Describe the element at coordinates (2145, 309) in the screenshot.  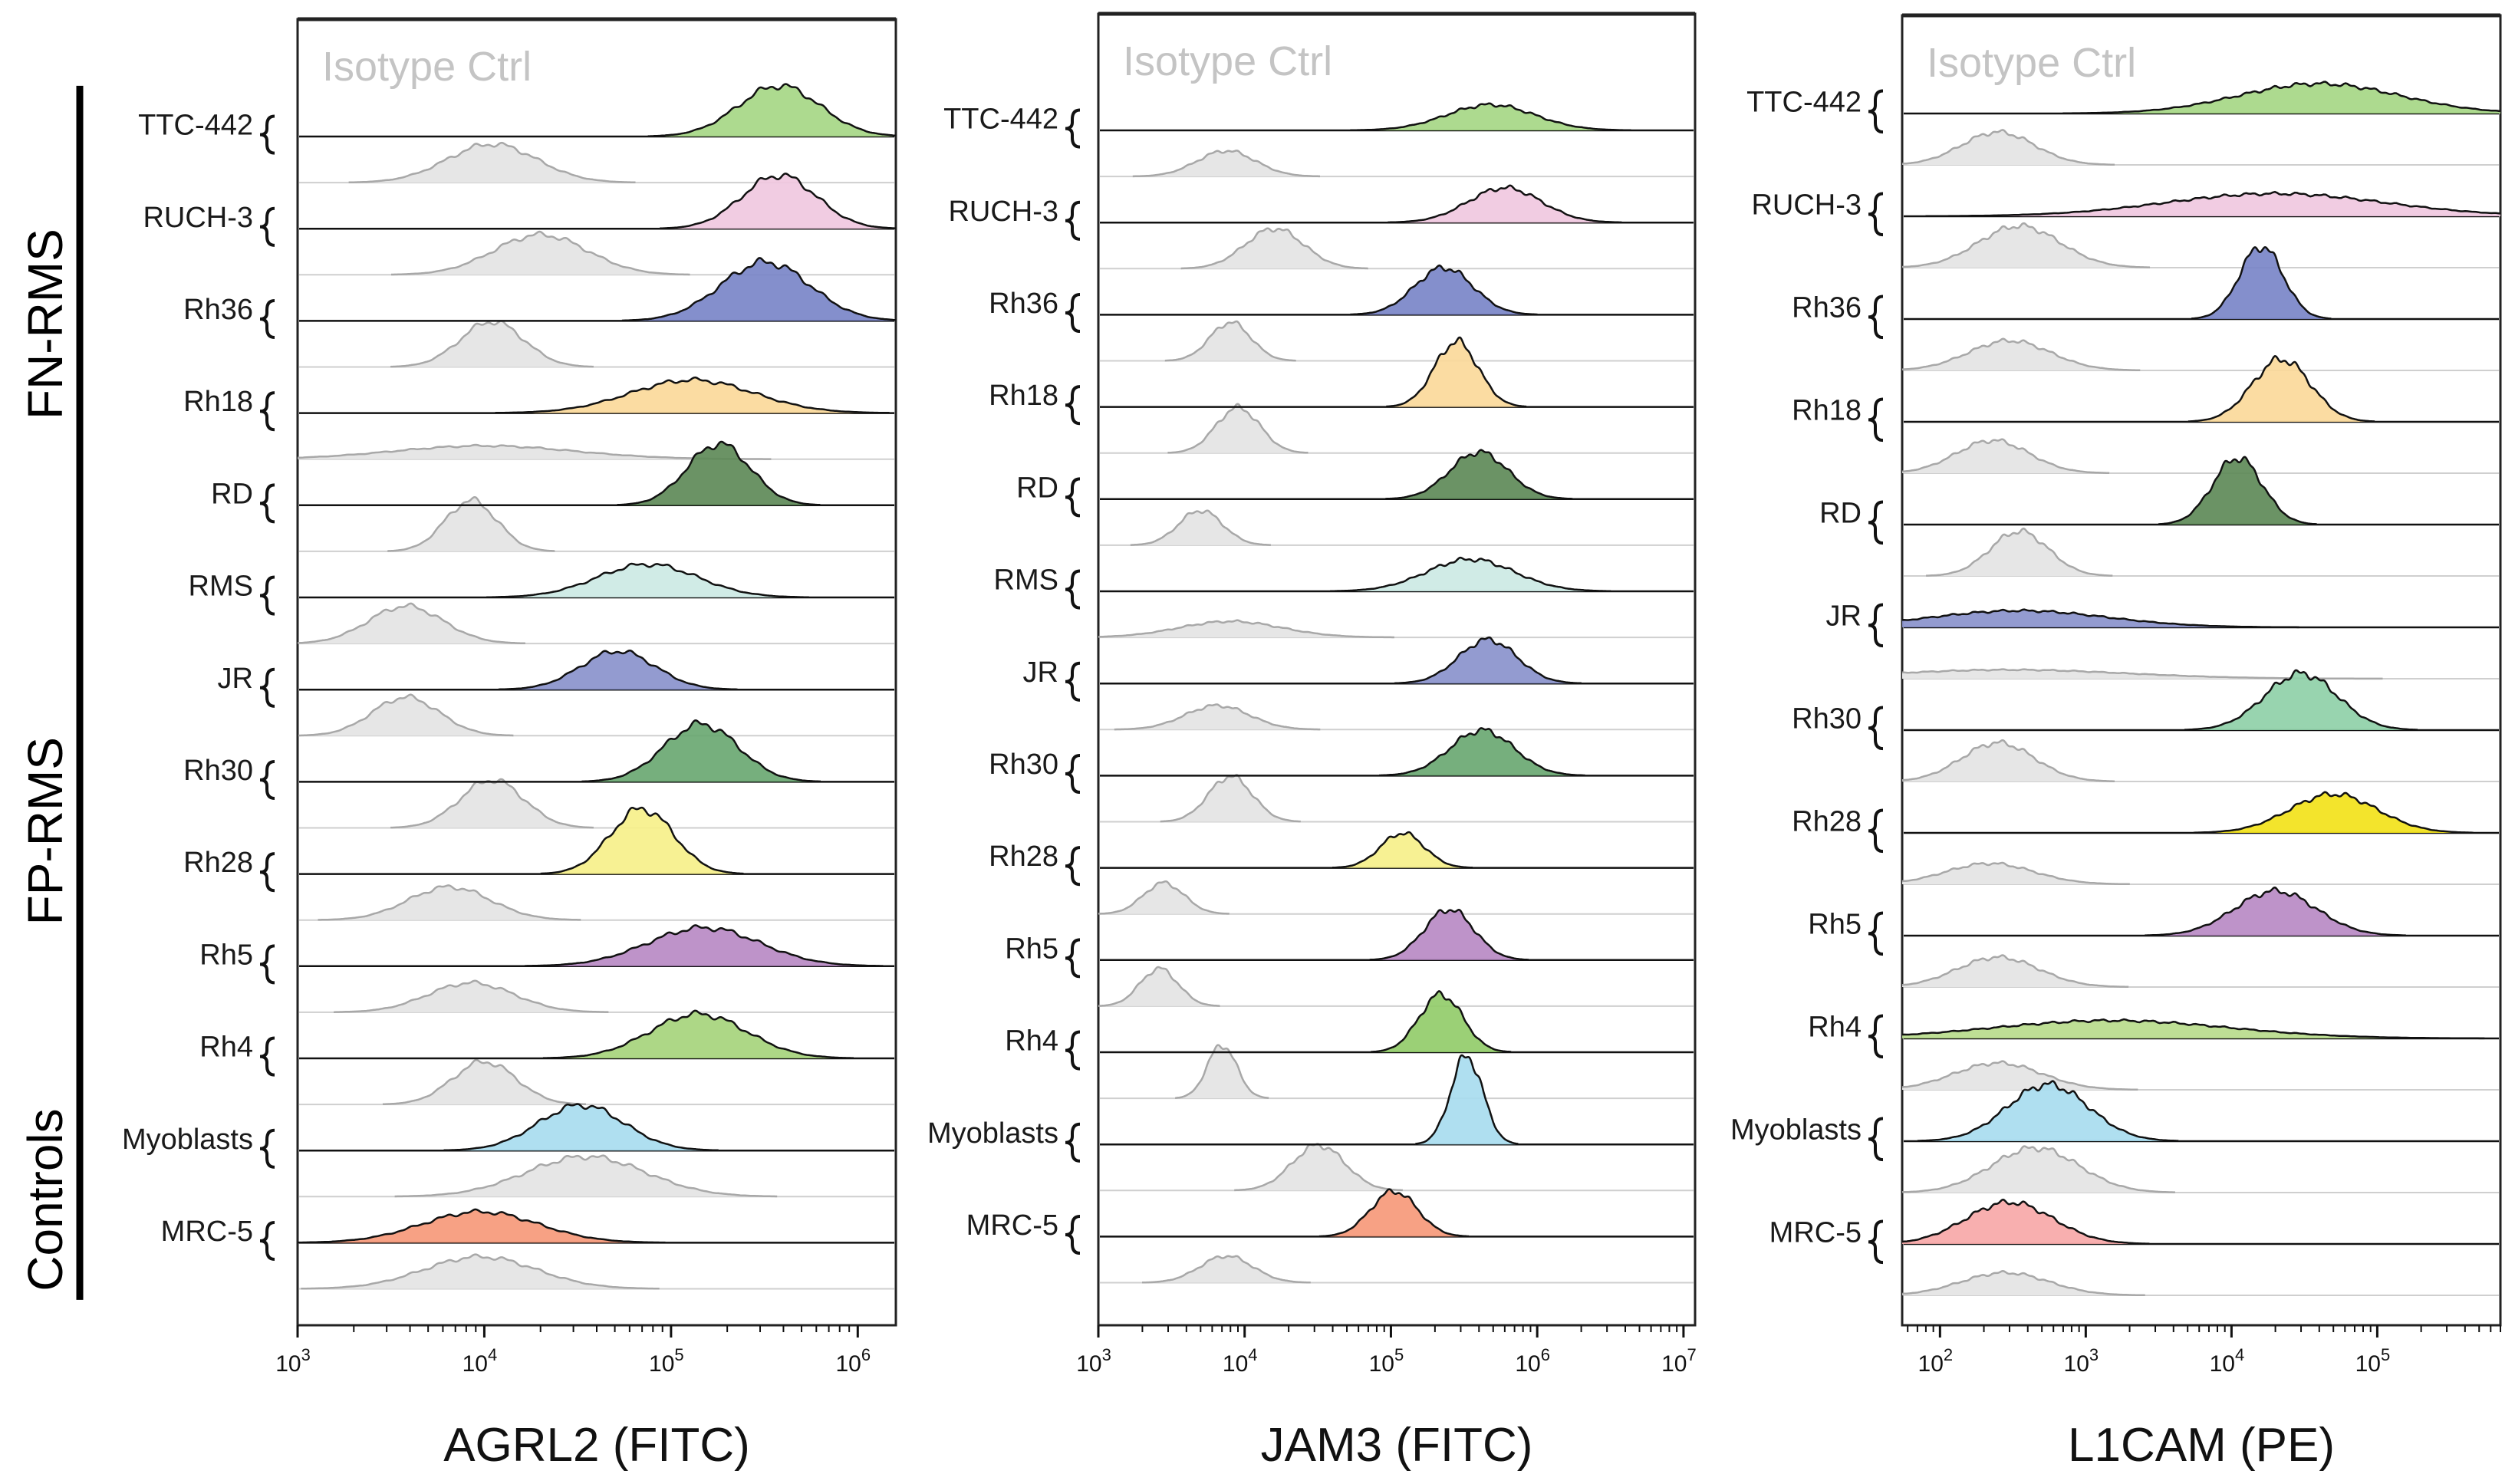
I see `row-rh36: Rh36` at that location.